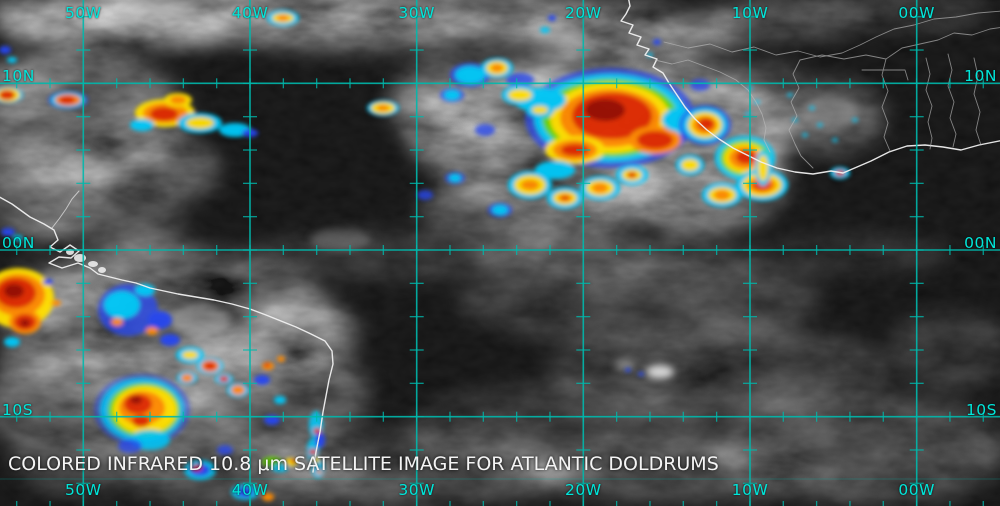  What do you see at coordinates (827, 89) in the screenshot?
I see `africa-country-borders` at bounding box center [827, 89].